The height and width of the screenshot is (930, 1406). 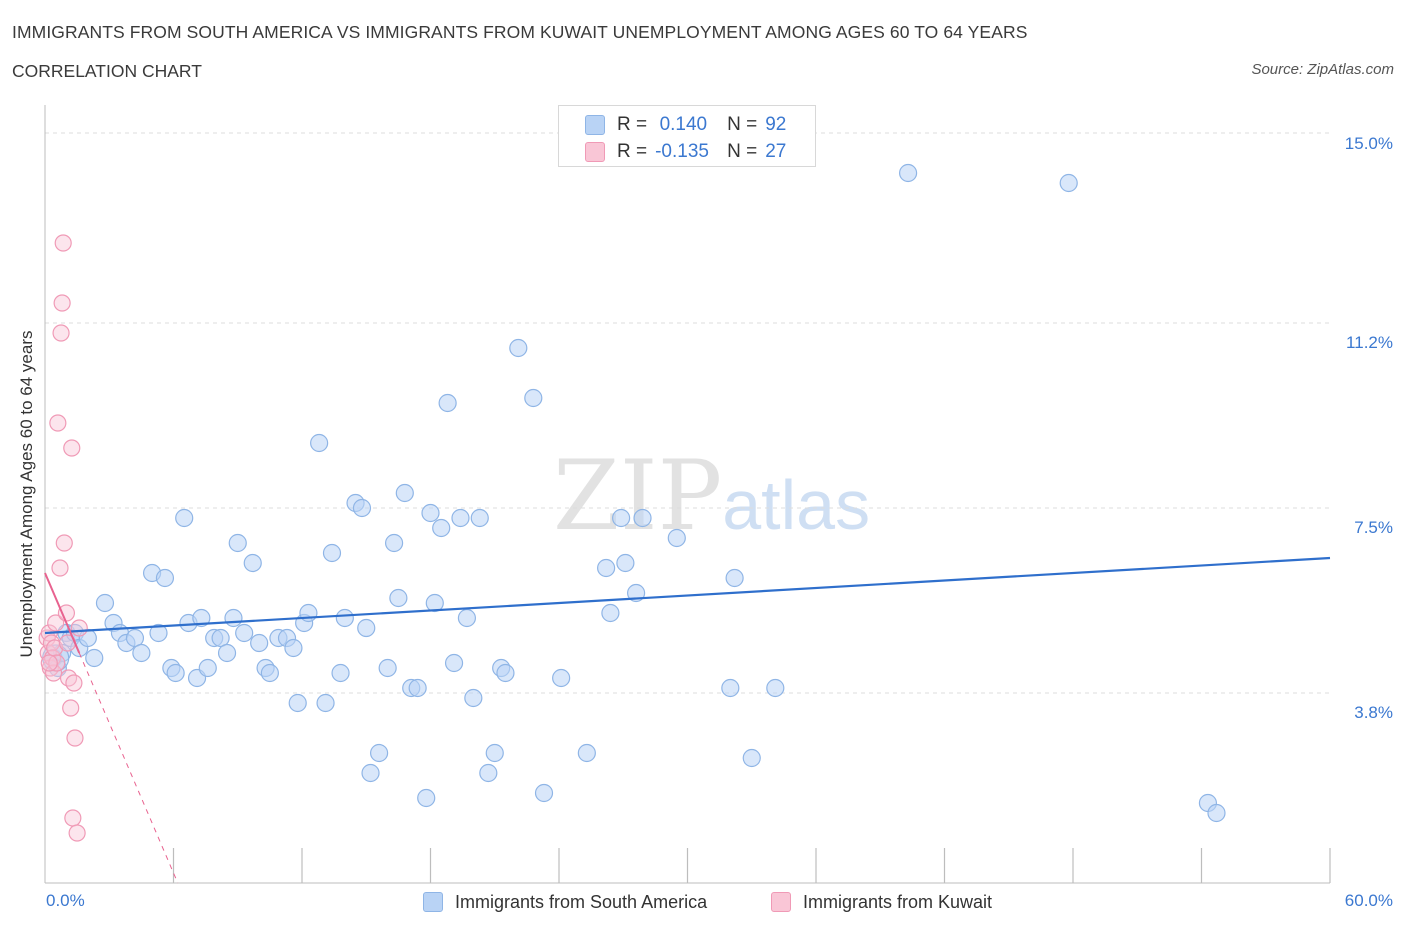 I want to click on x-tick-max: 60.0%, so click(x=1368, y=900).